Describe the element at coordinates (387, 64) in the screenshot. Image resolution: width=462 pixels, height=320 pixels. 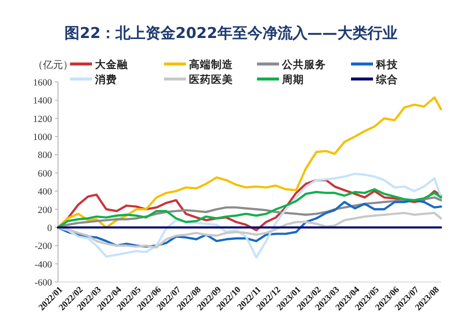
I see `legend-label: 科技` at that location.